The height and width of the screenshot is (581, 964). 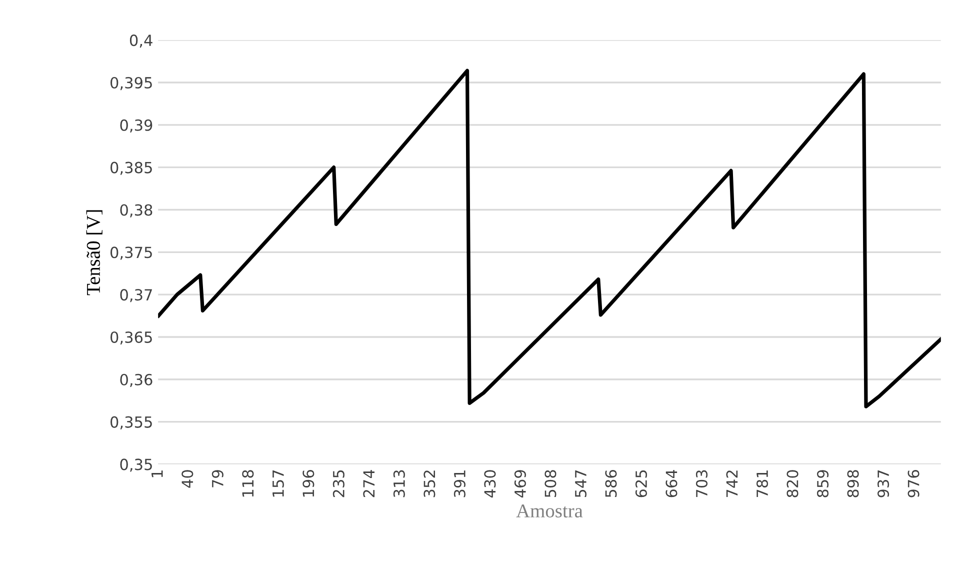 What do you see at coordinates (218, 479) in the screenshot?
I see `x-tick-label: 79` at bounding box center [218, 479].